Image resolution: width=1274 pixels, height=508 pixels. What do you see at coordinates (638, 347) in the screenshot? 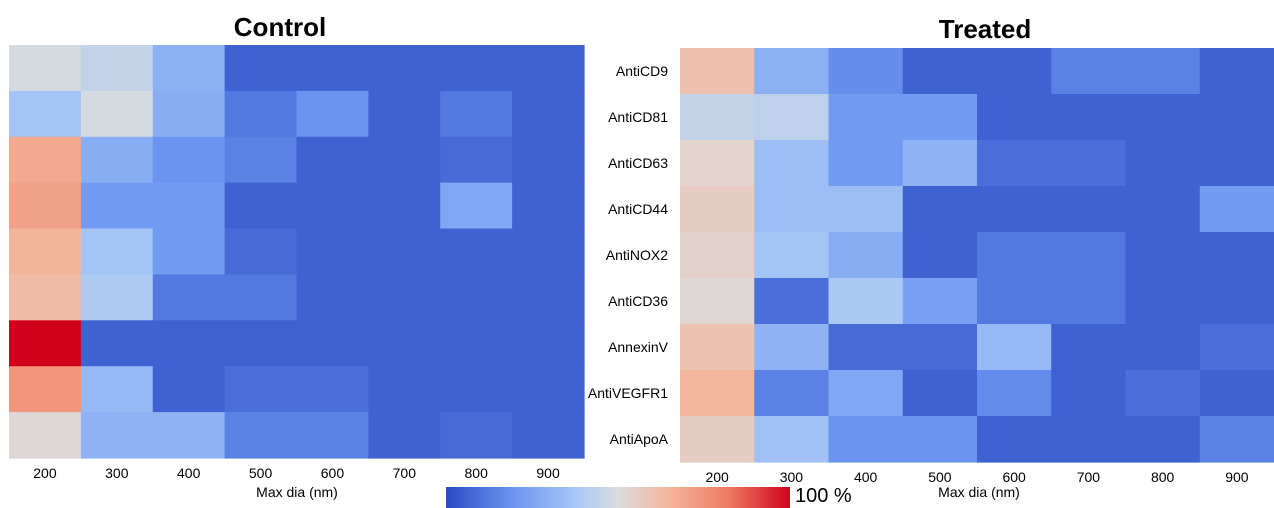
I see `row-label: AnnexinV` at bounding box center [638, 347].